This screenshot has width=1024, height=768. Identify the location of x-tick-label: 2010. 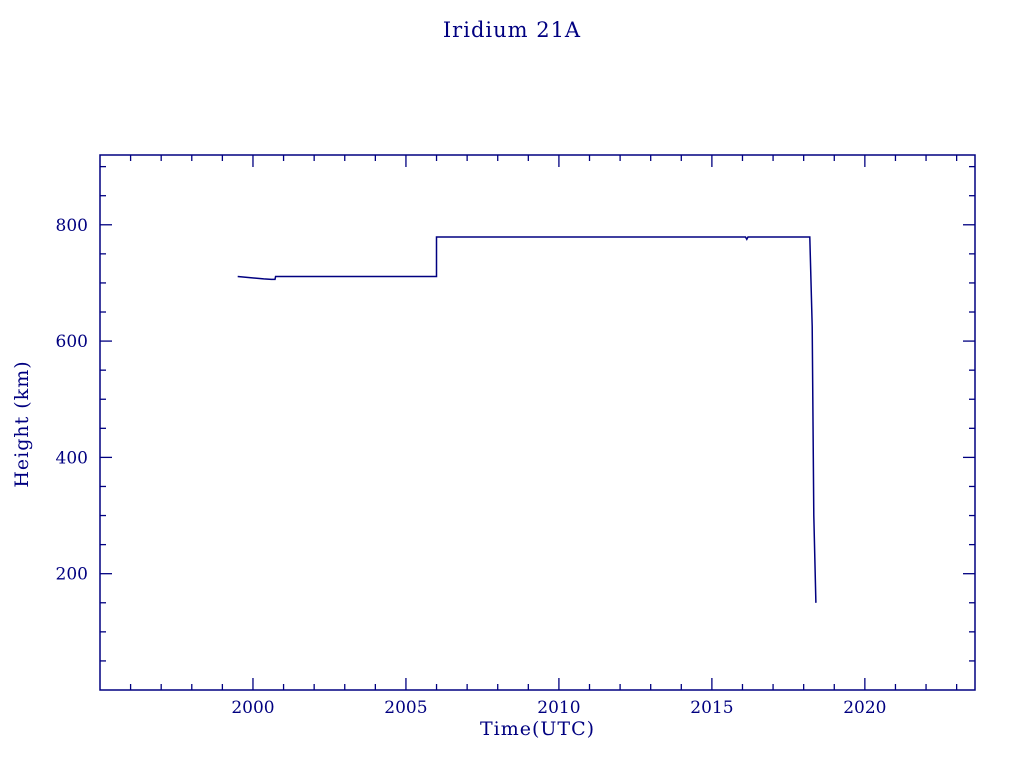
(558, 708).